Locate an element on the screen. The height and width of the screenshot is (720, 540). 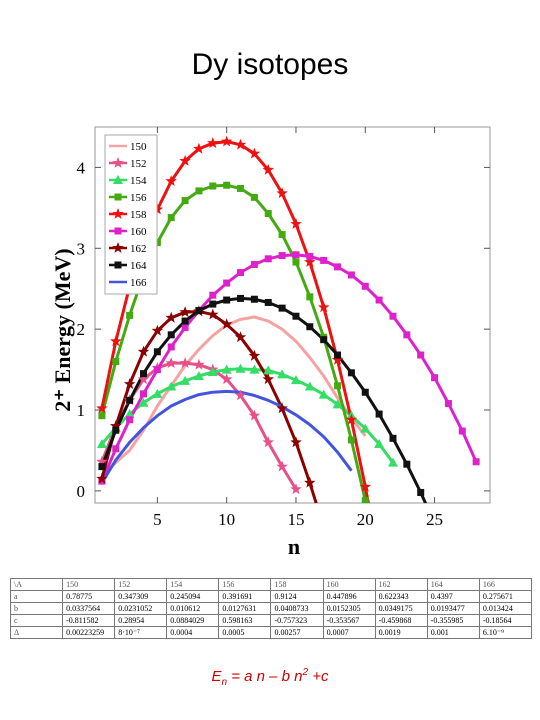
legend-label: 160 is located at coordinates (138, 232).